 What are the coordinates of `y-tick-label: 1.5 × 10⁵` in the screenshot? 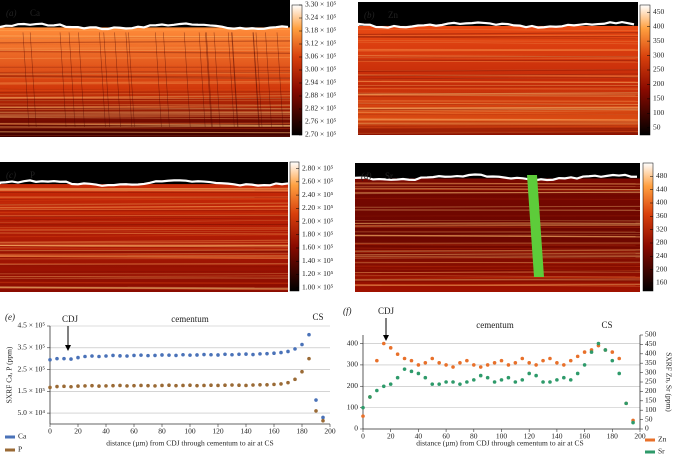 It's located at (32, 390).